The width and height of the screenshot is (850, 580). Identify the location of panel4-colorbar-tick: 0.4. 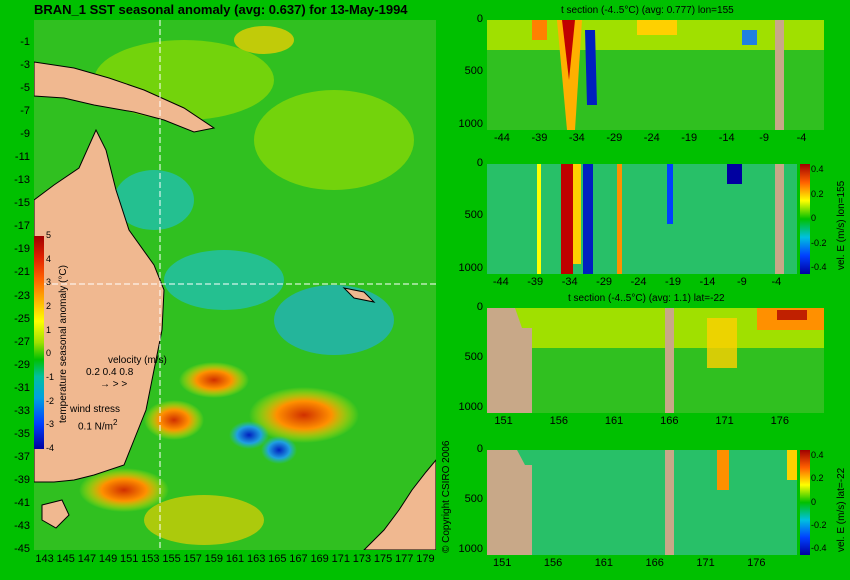
(817, 455).